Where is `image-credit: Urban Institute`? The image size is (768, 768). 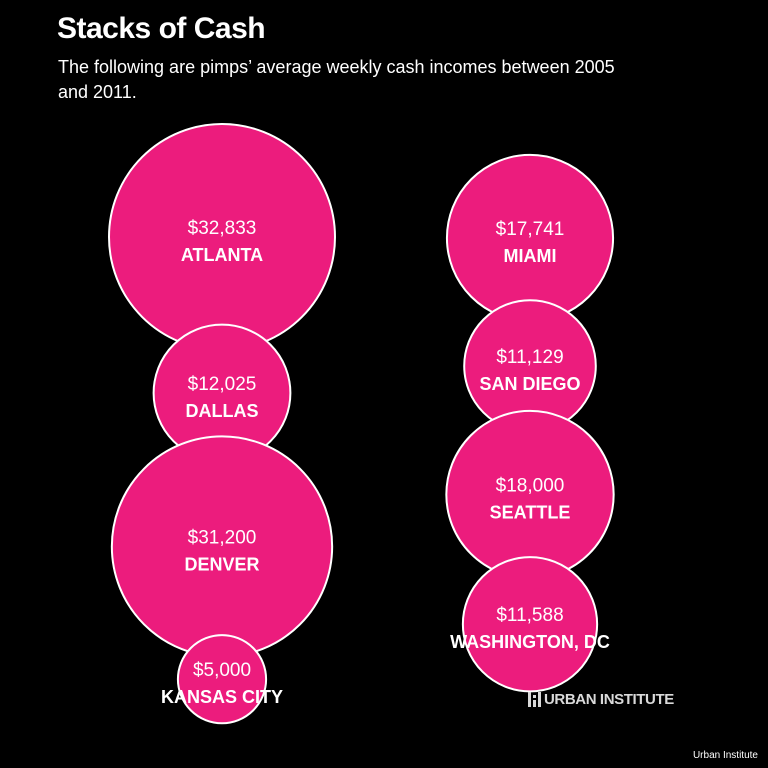
image-credit: Urban Institute is located at coordinates (725, 755).